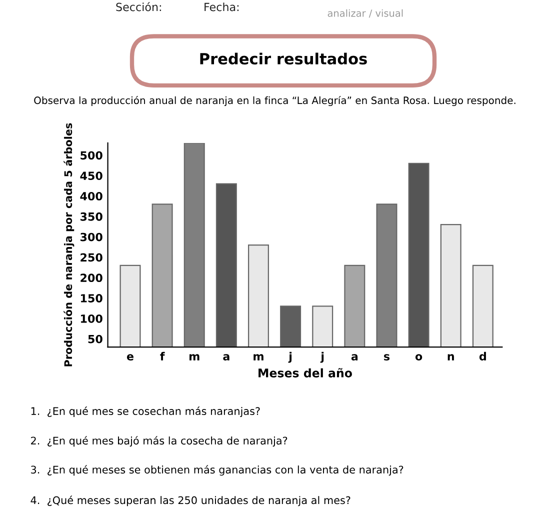  I want to click on y-tick-label: 200, so click(91, 278).